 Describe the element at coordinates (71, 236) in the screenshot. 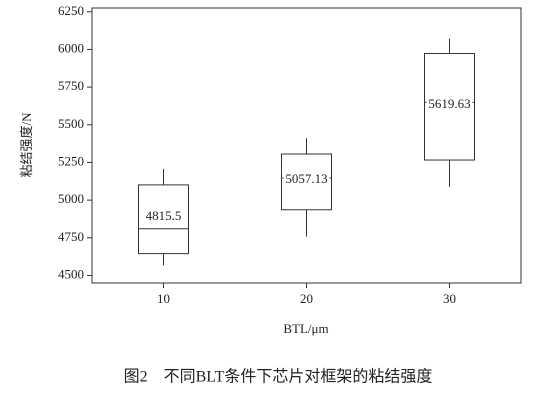

I see `y-tick-label: 4750` at that location.